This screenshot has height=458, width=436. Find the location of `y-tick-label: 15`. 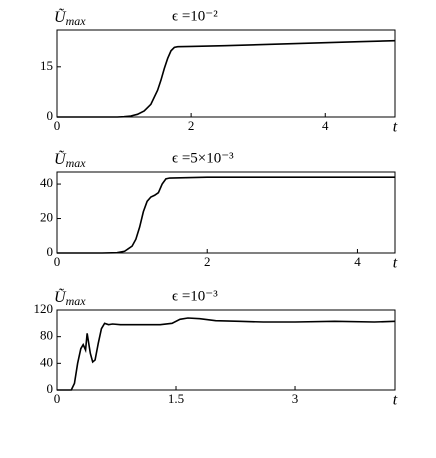

y-tick-label: 15 is located at coordinates (46, 65).